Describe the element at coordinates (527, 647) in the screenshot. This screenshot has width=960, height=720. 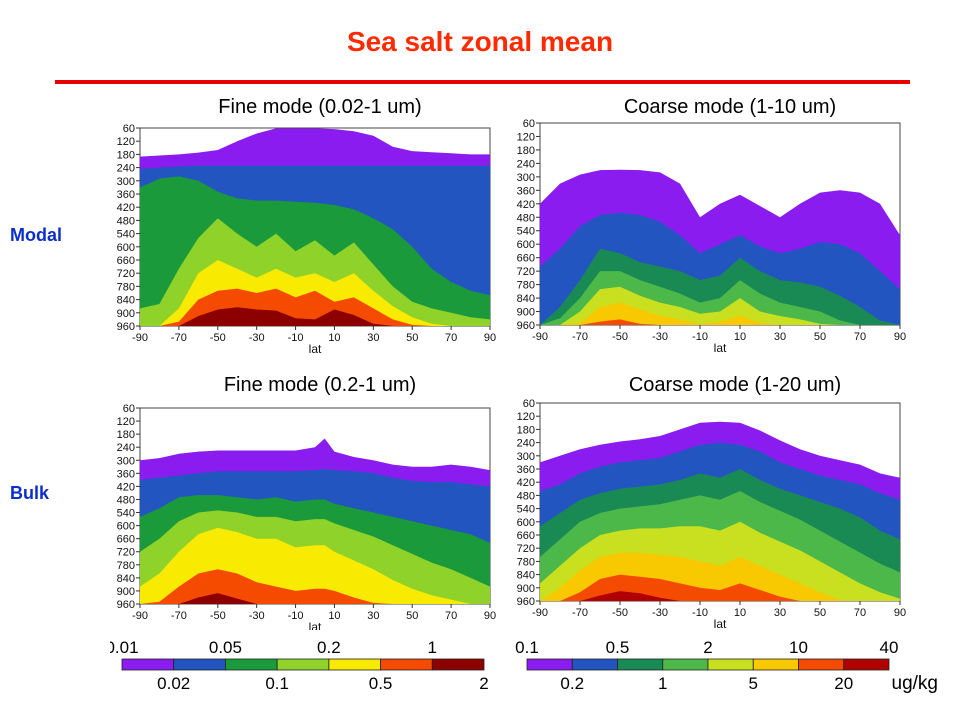
I see `colorbar-top-label: 0.1` at that location.